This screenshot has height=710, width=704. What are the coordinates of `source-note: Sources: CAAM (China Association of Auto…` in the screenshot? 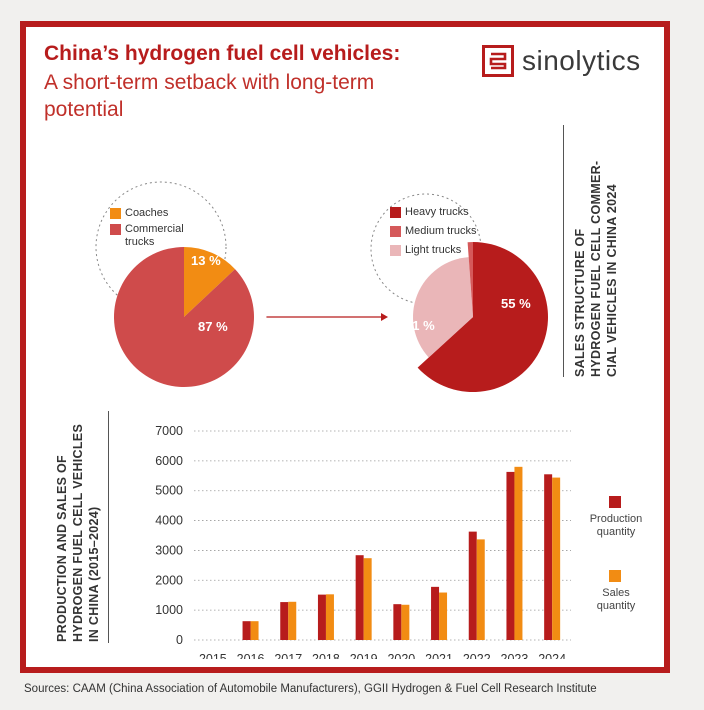 It's located at (310, 689).